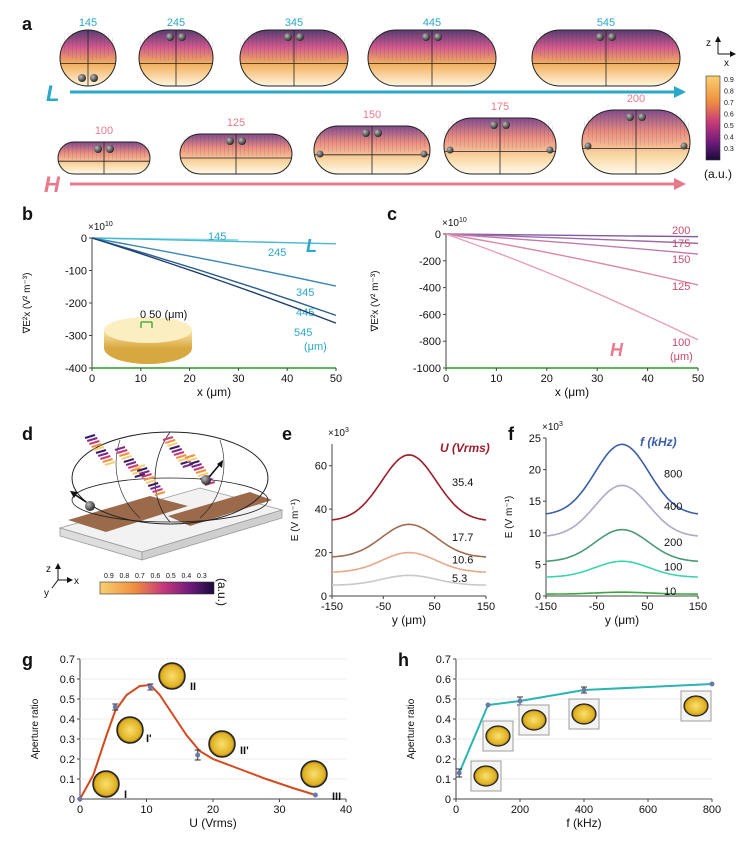  Describe the element at coordinates (372, 142) in the screenshot. I see `H-chamber-150: 150` at that location.